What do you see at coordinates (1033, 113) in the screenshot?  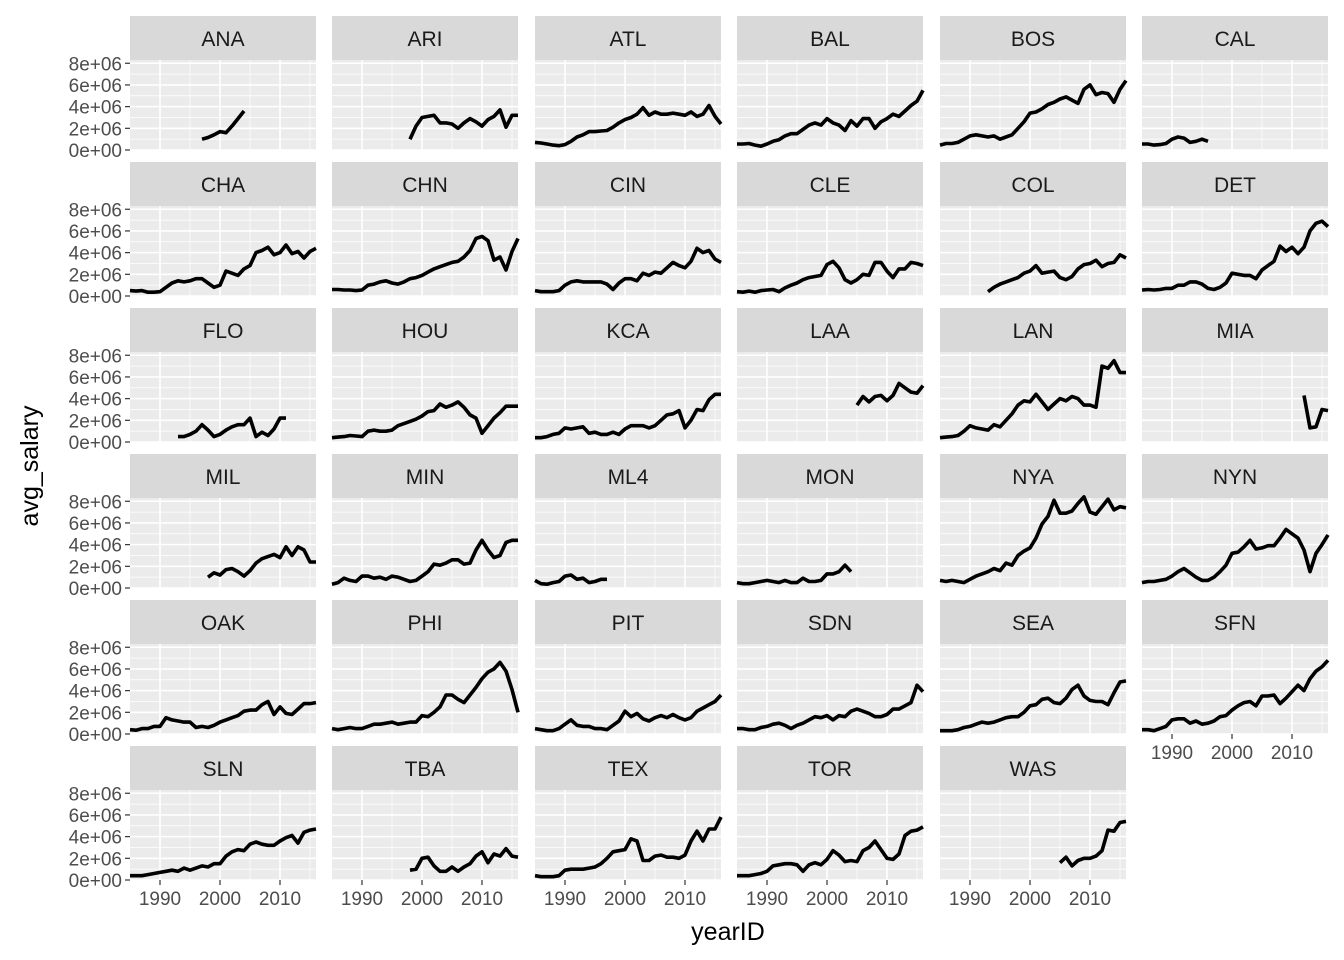 I see `series-line-bos` at bounding box center [1033, 113].